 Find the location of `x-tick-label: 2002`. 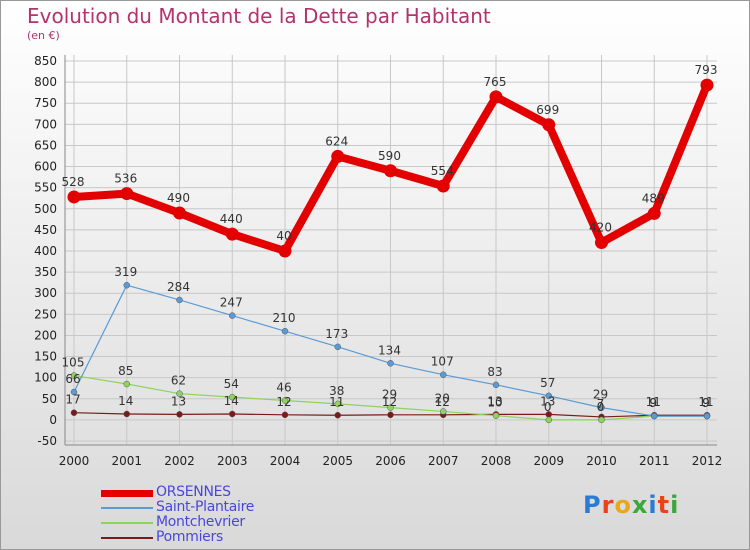

x-tick-label: 2002 is located at coordinates (179, 461).